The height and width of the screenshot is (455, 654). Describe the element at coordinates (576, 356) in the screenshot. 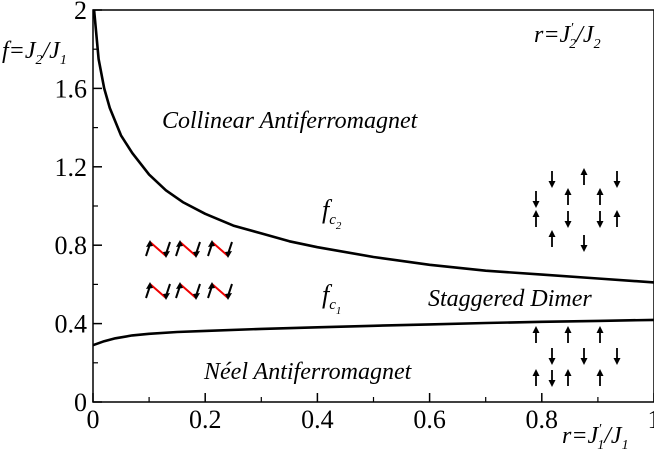

I see `neel-spin-config-icon` at that location.